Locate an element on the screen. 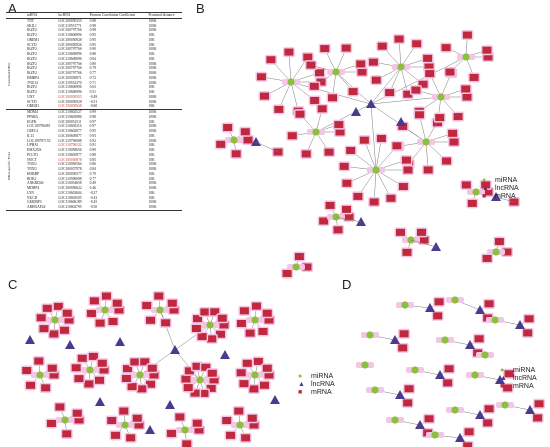  cell-pearson: 0.72 is located at coordinates (92, 77).